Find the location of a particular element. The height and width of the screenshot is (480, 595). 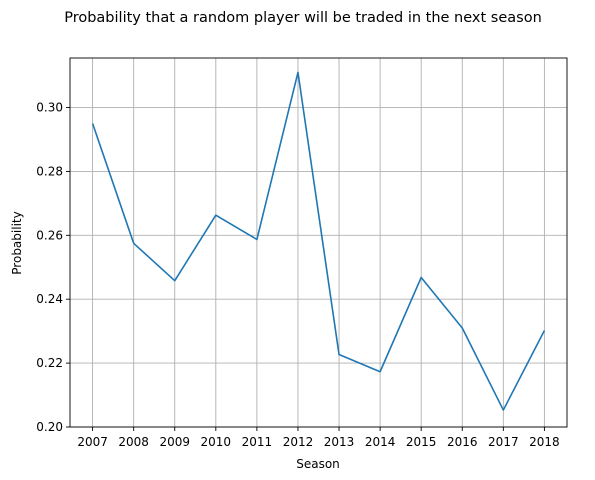

y-tick-label: 0.30 is located at coordinates (49, 108).